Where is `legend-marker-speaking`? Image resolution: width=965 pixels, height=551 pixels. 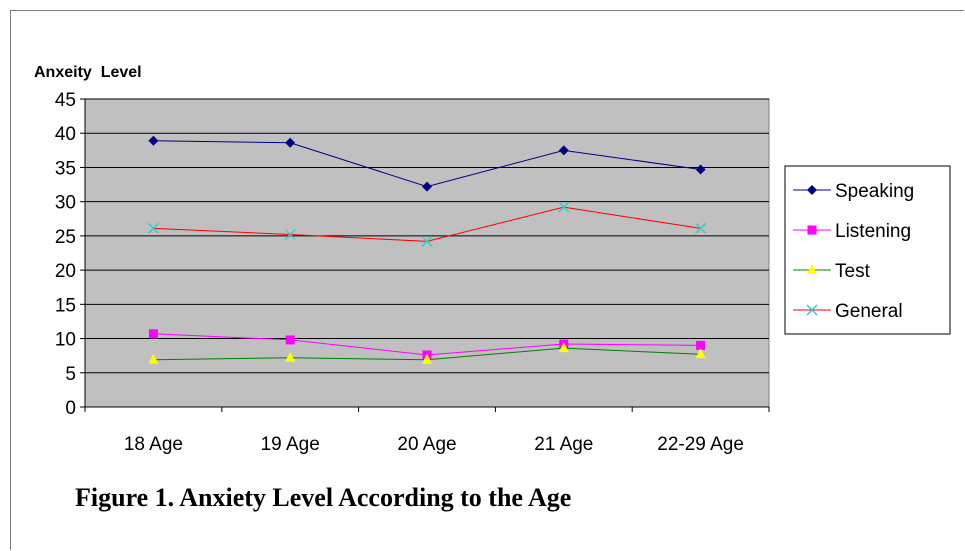 legend-marker-speaking is located at coordinates (812, 190).